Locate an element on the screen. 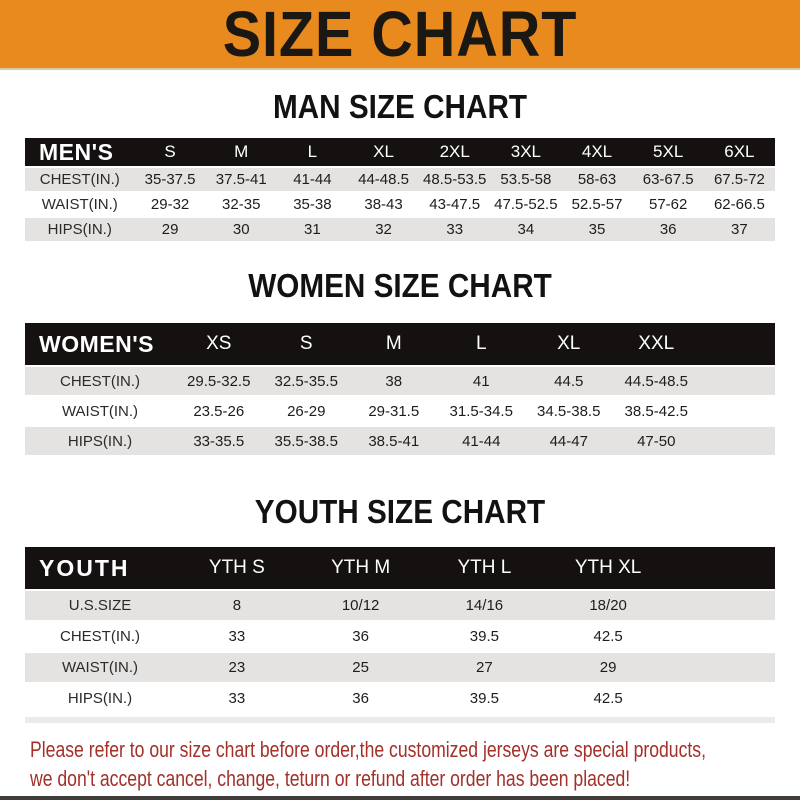 Image resolution: width=800 pixels, height=800 pixels. men-row-hips-in: HIPS(IN.) 29 30 31 32 33 34 35 36 37 is located at coordinates (400, 229).